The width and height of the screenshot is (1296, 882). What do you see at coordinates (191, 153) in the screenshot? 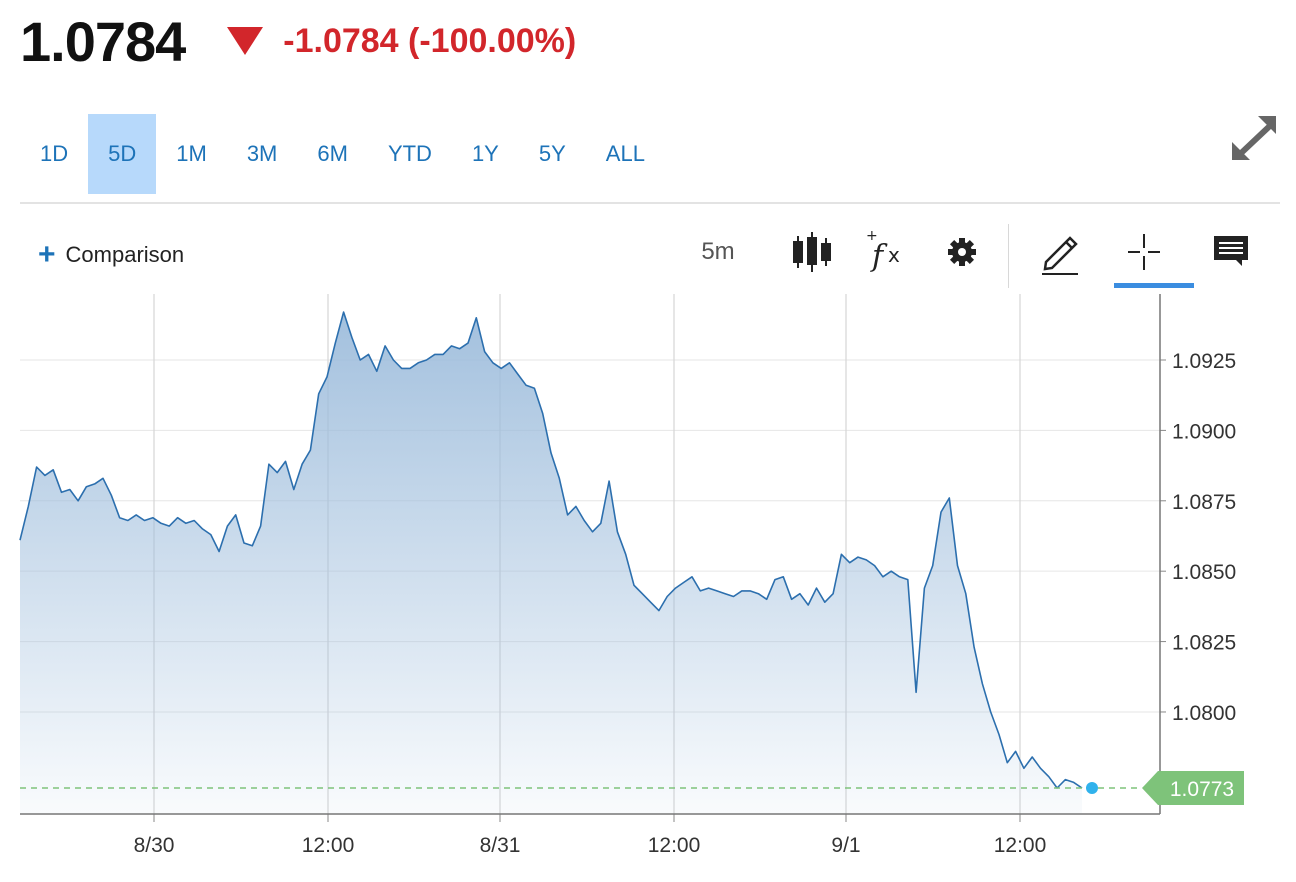
I see `range-tab-1m: 1M` at bounding box center [191, 153].